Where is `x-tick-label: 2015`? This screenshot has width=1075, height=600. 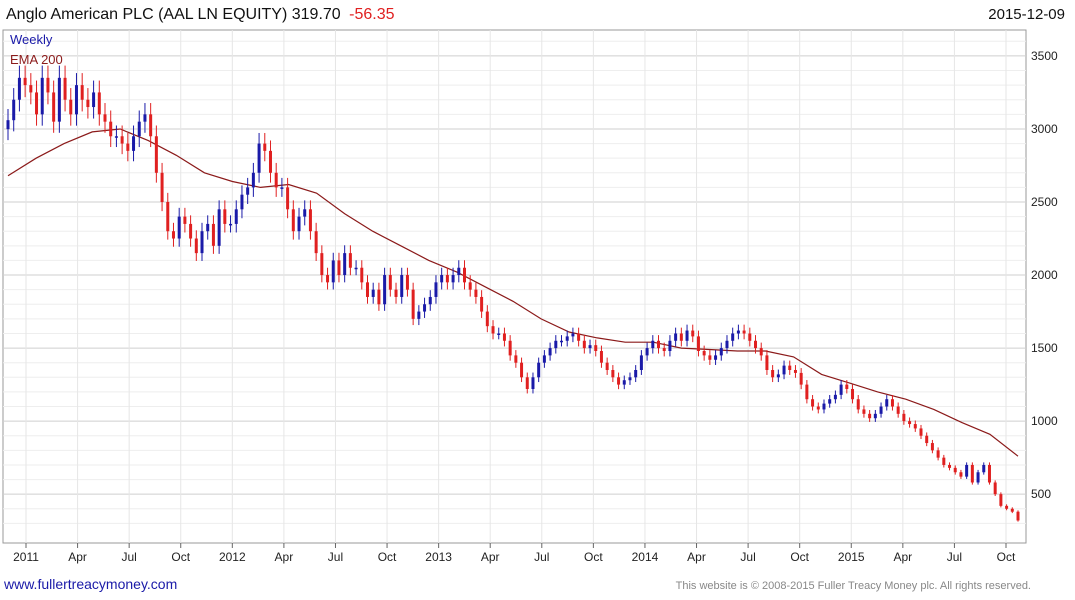
x-tick-label: 2015 is located at coordinates (851, 557).